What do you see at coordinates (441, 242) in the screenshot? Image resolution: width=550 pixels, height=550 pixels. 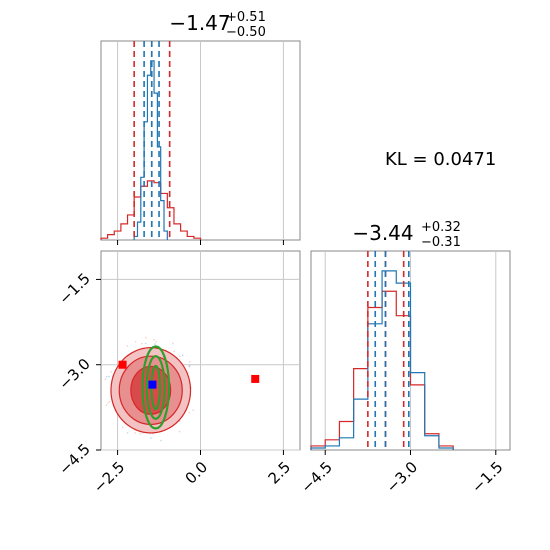 I see `panel-bottom-right-title-sub: −0.31` at bounding box center [441, 242].